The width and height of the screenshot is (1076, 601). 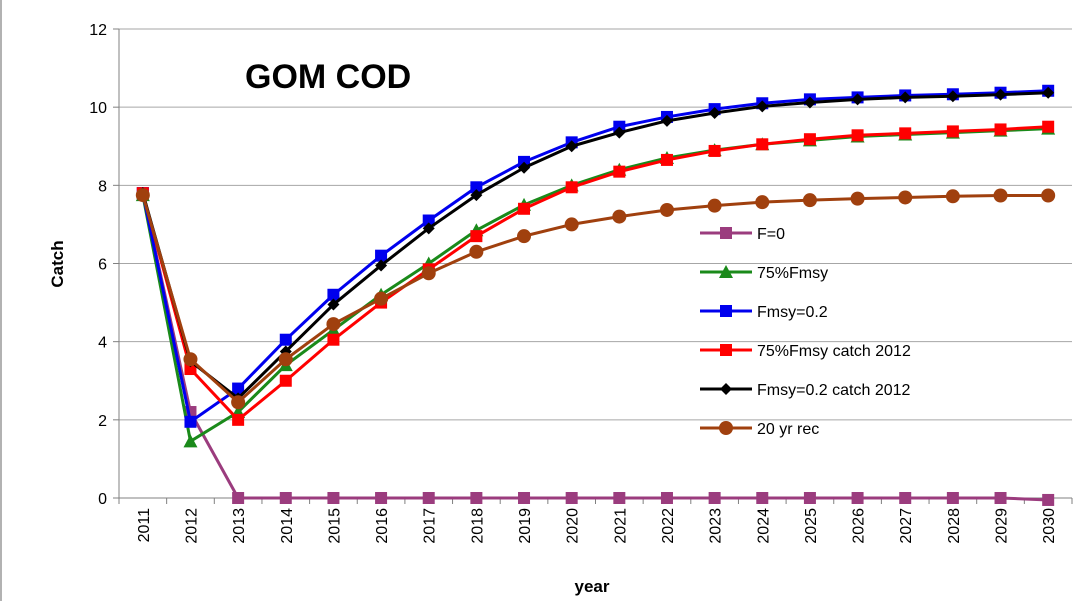 I want to click on x-tick-label: 2020, so click(x=573, y=526).